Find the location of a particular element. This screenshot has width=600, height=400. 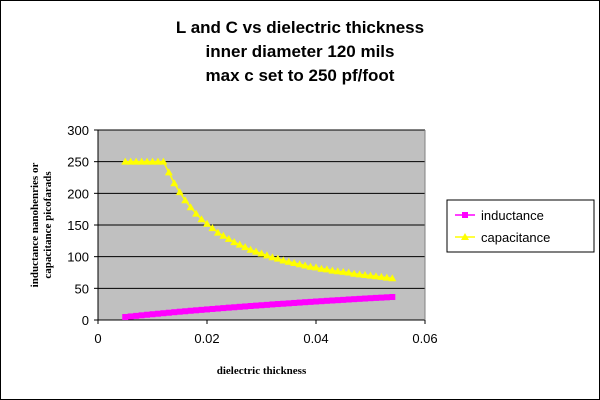

x-tick-label: 0.04 is located at coordinates (315, 338).